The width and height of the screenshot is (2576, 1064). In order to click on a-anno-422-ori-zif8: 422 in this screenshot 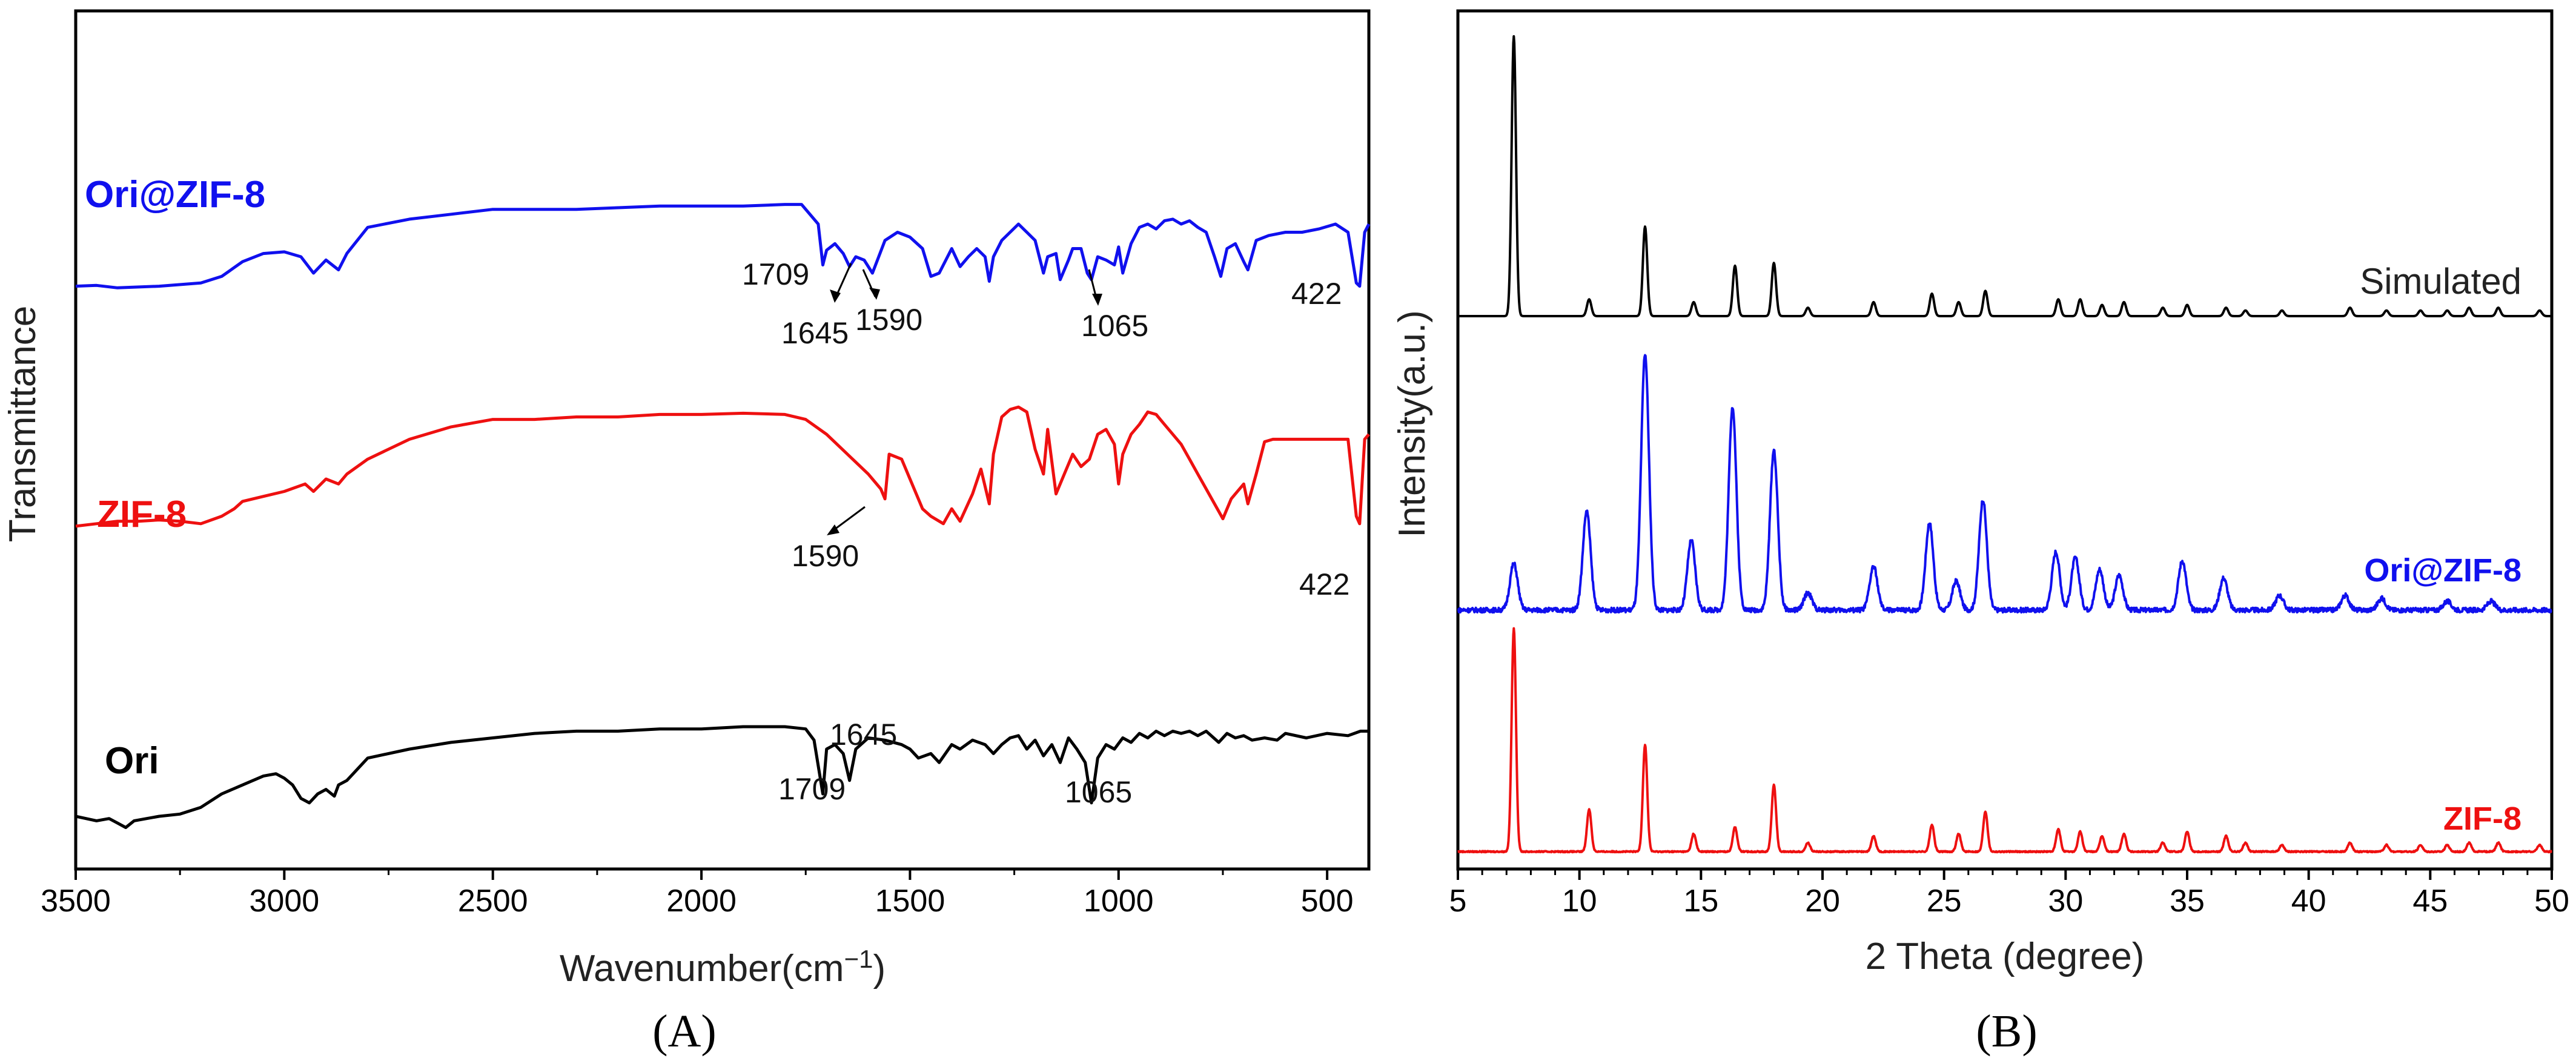, I will do `click(1316, 294)`.